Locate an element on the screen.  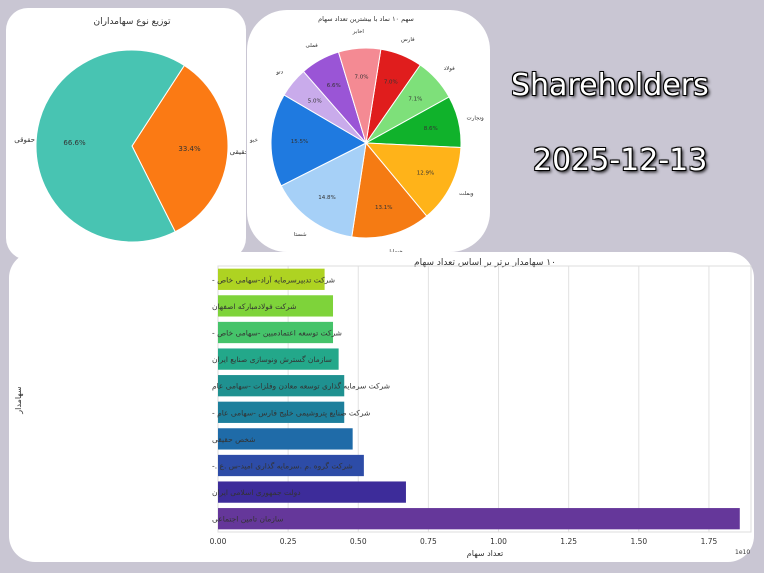
pie-label-2: وتجارت is located at coordinates (476, 119).